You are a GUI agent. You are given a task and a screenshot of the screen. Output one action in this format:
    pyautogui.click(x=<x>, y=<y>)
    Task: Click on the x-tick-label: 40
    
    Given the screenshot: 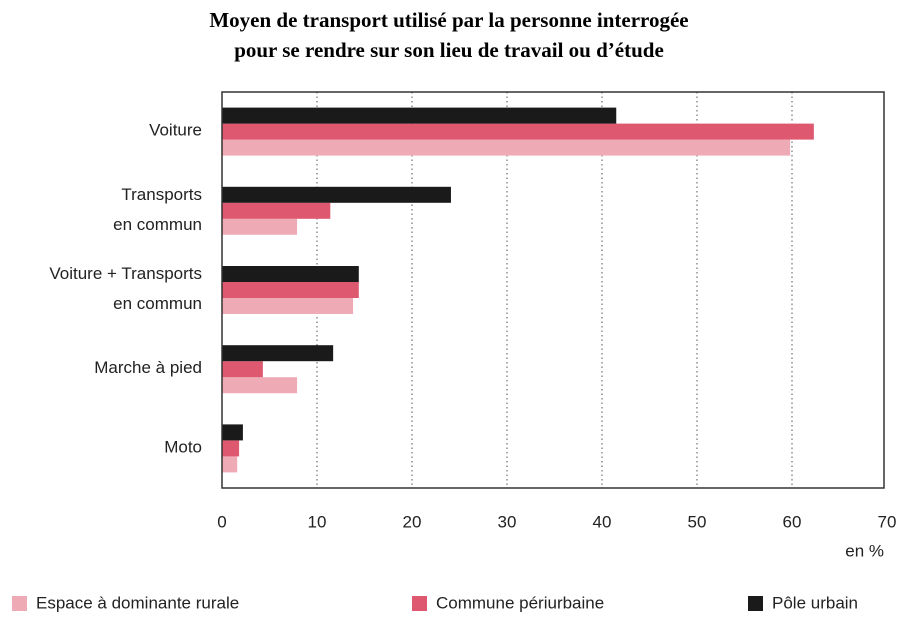 What is the action you would take?
    pyautogui.click(x=602, y=521)
    